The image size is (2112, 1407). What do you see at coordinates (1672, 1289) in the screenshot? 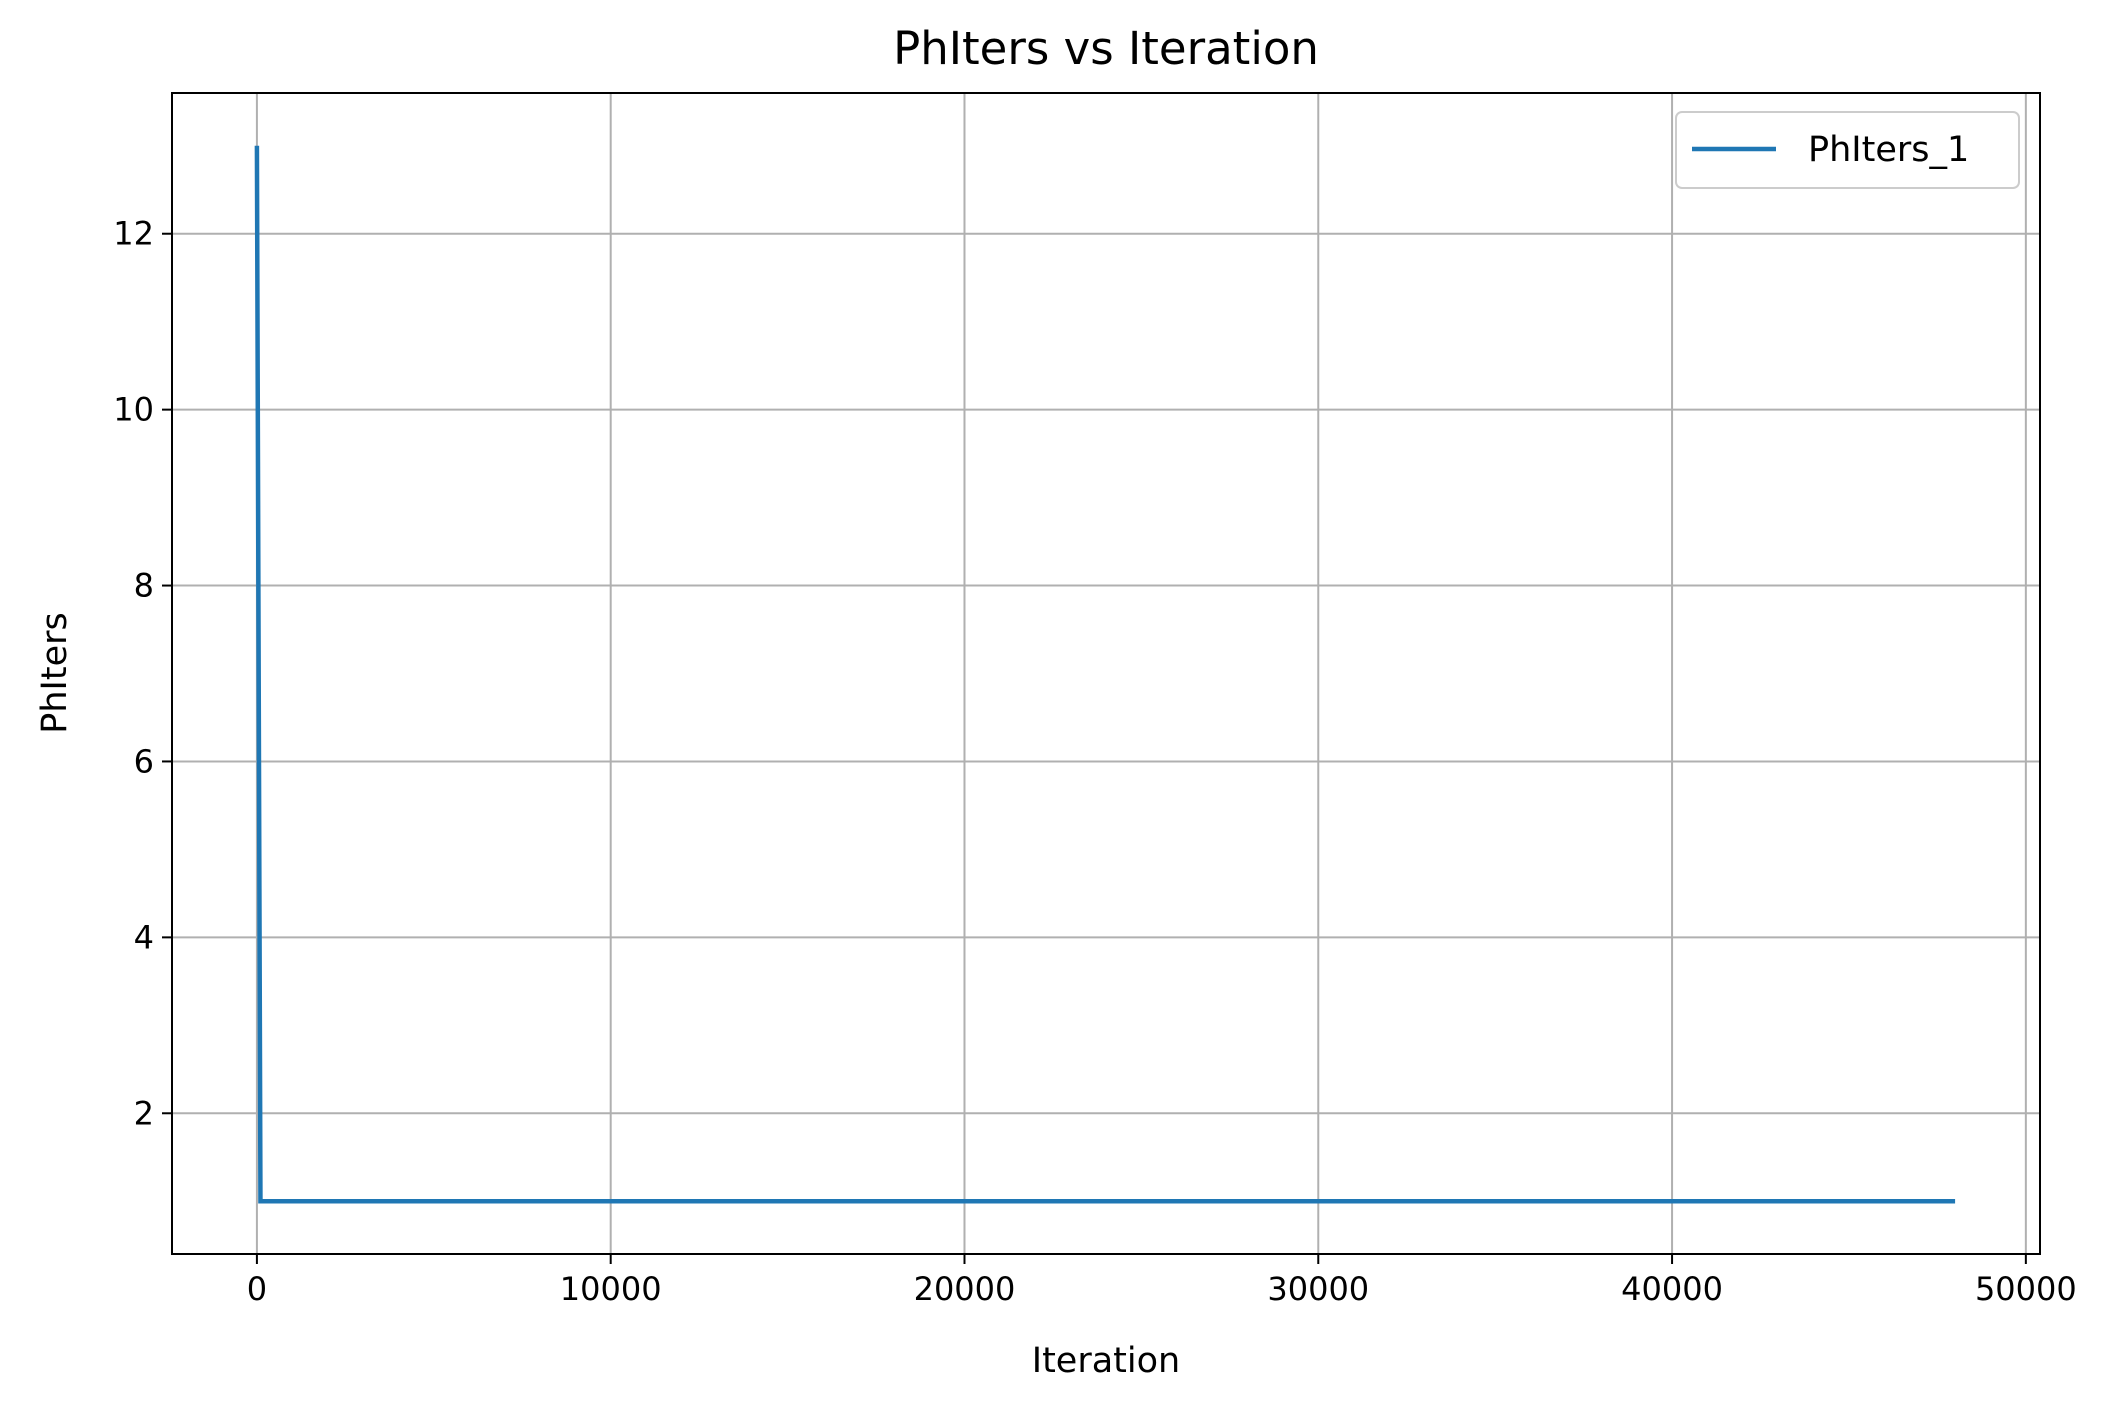
I see `x-tick-label-40000: 40000` at bounding box center [1672, 1289].